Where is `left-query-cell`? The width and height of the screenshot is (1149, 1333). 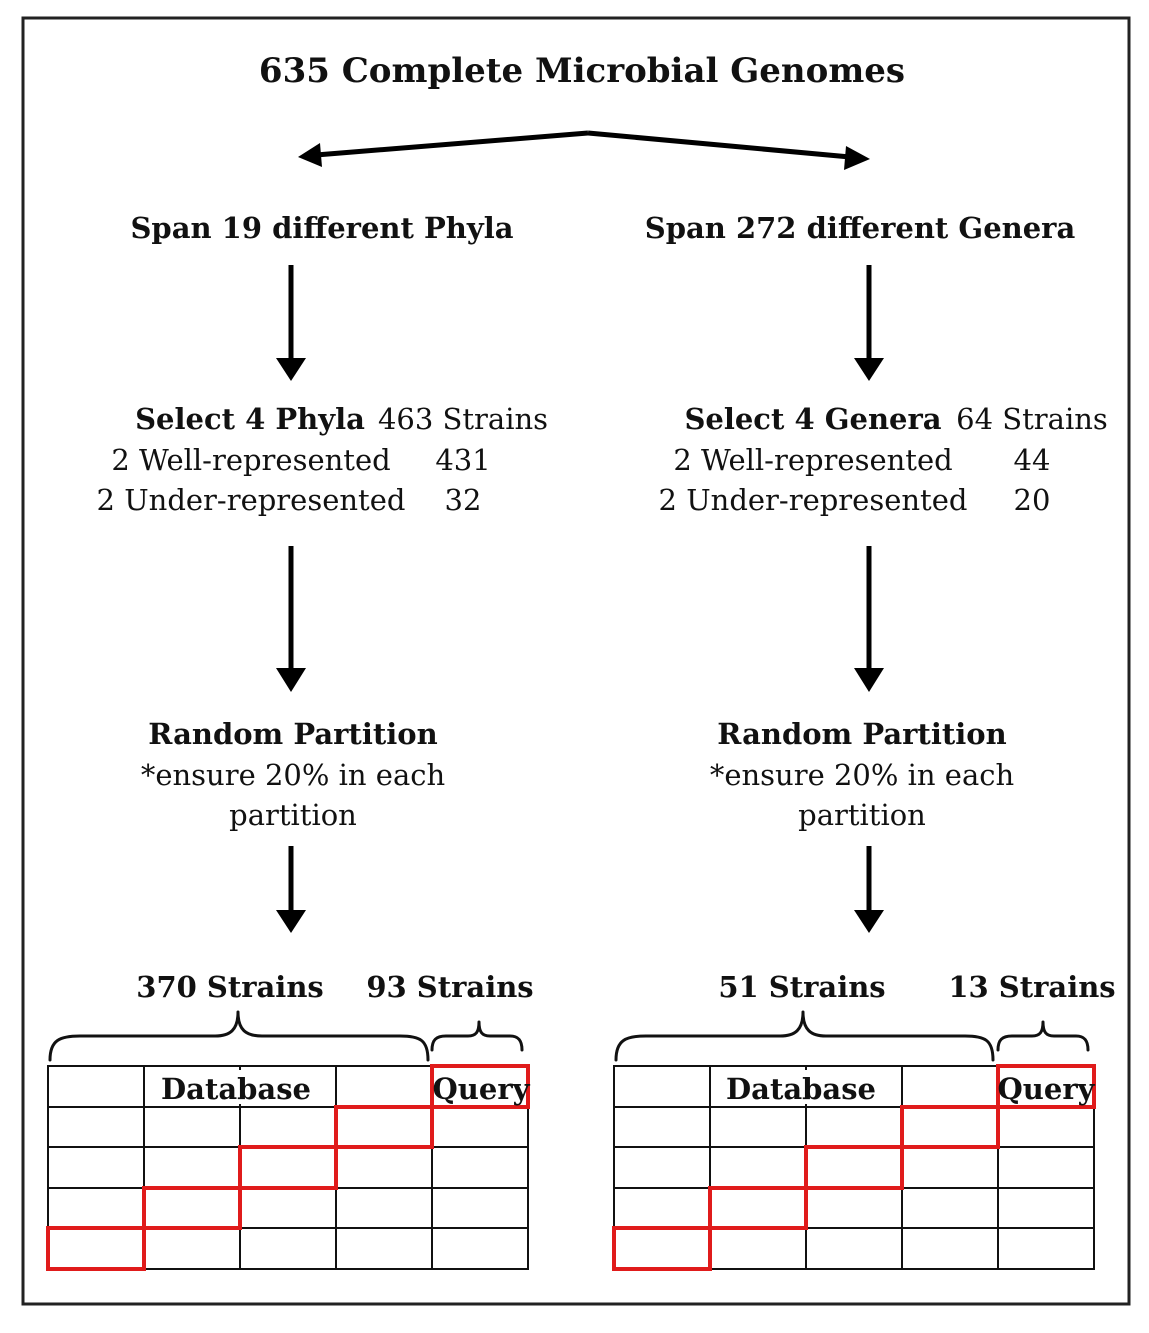
left-query-cell is located at coordinates (480, 1086).